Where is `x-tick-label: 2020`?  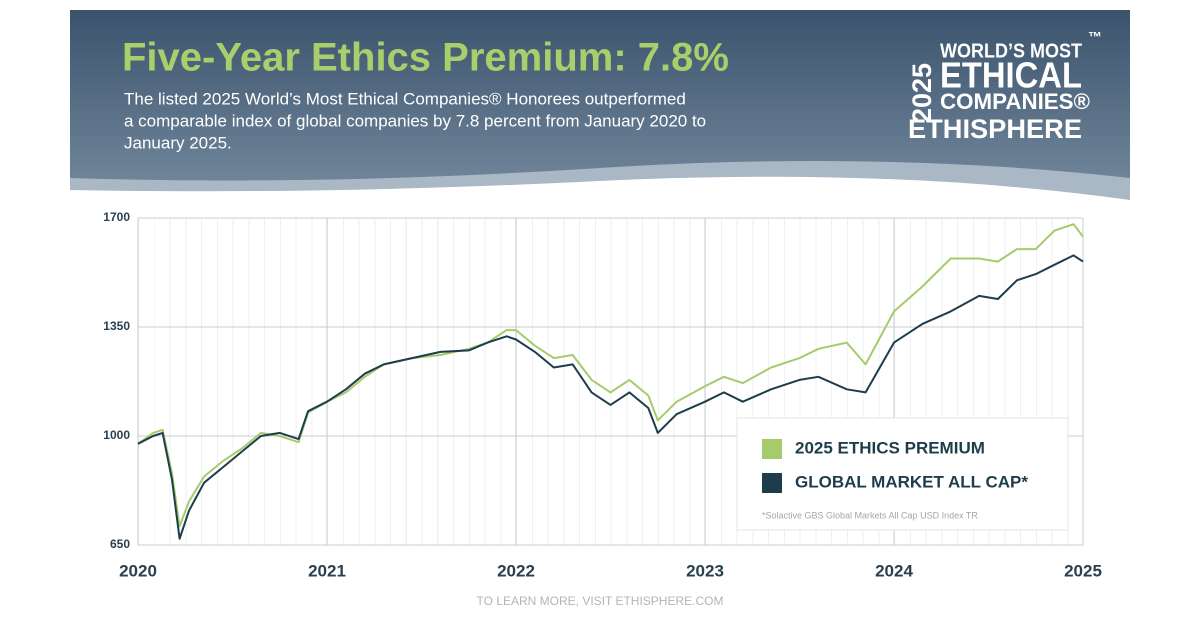
x-tick-label: 2020 is located at coordinates (138, 570).